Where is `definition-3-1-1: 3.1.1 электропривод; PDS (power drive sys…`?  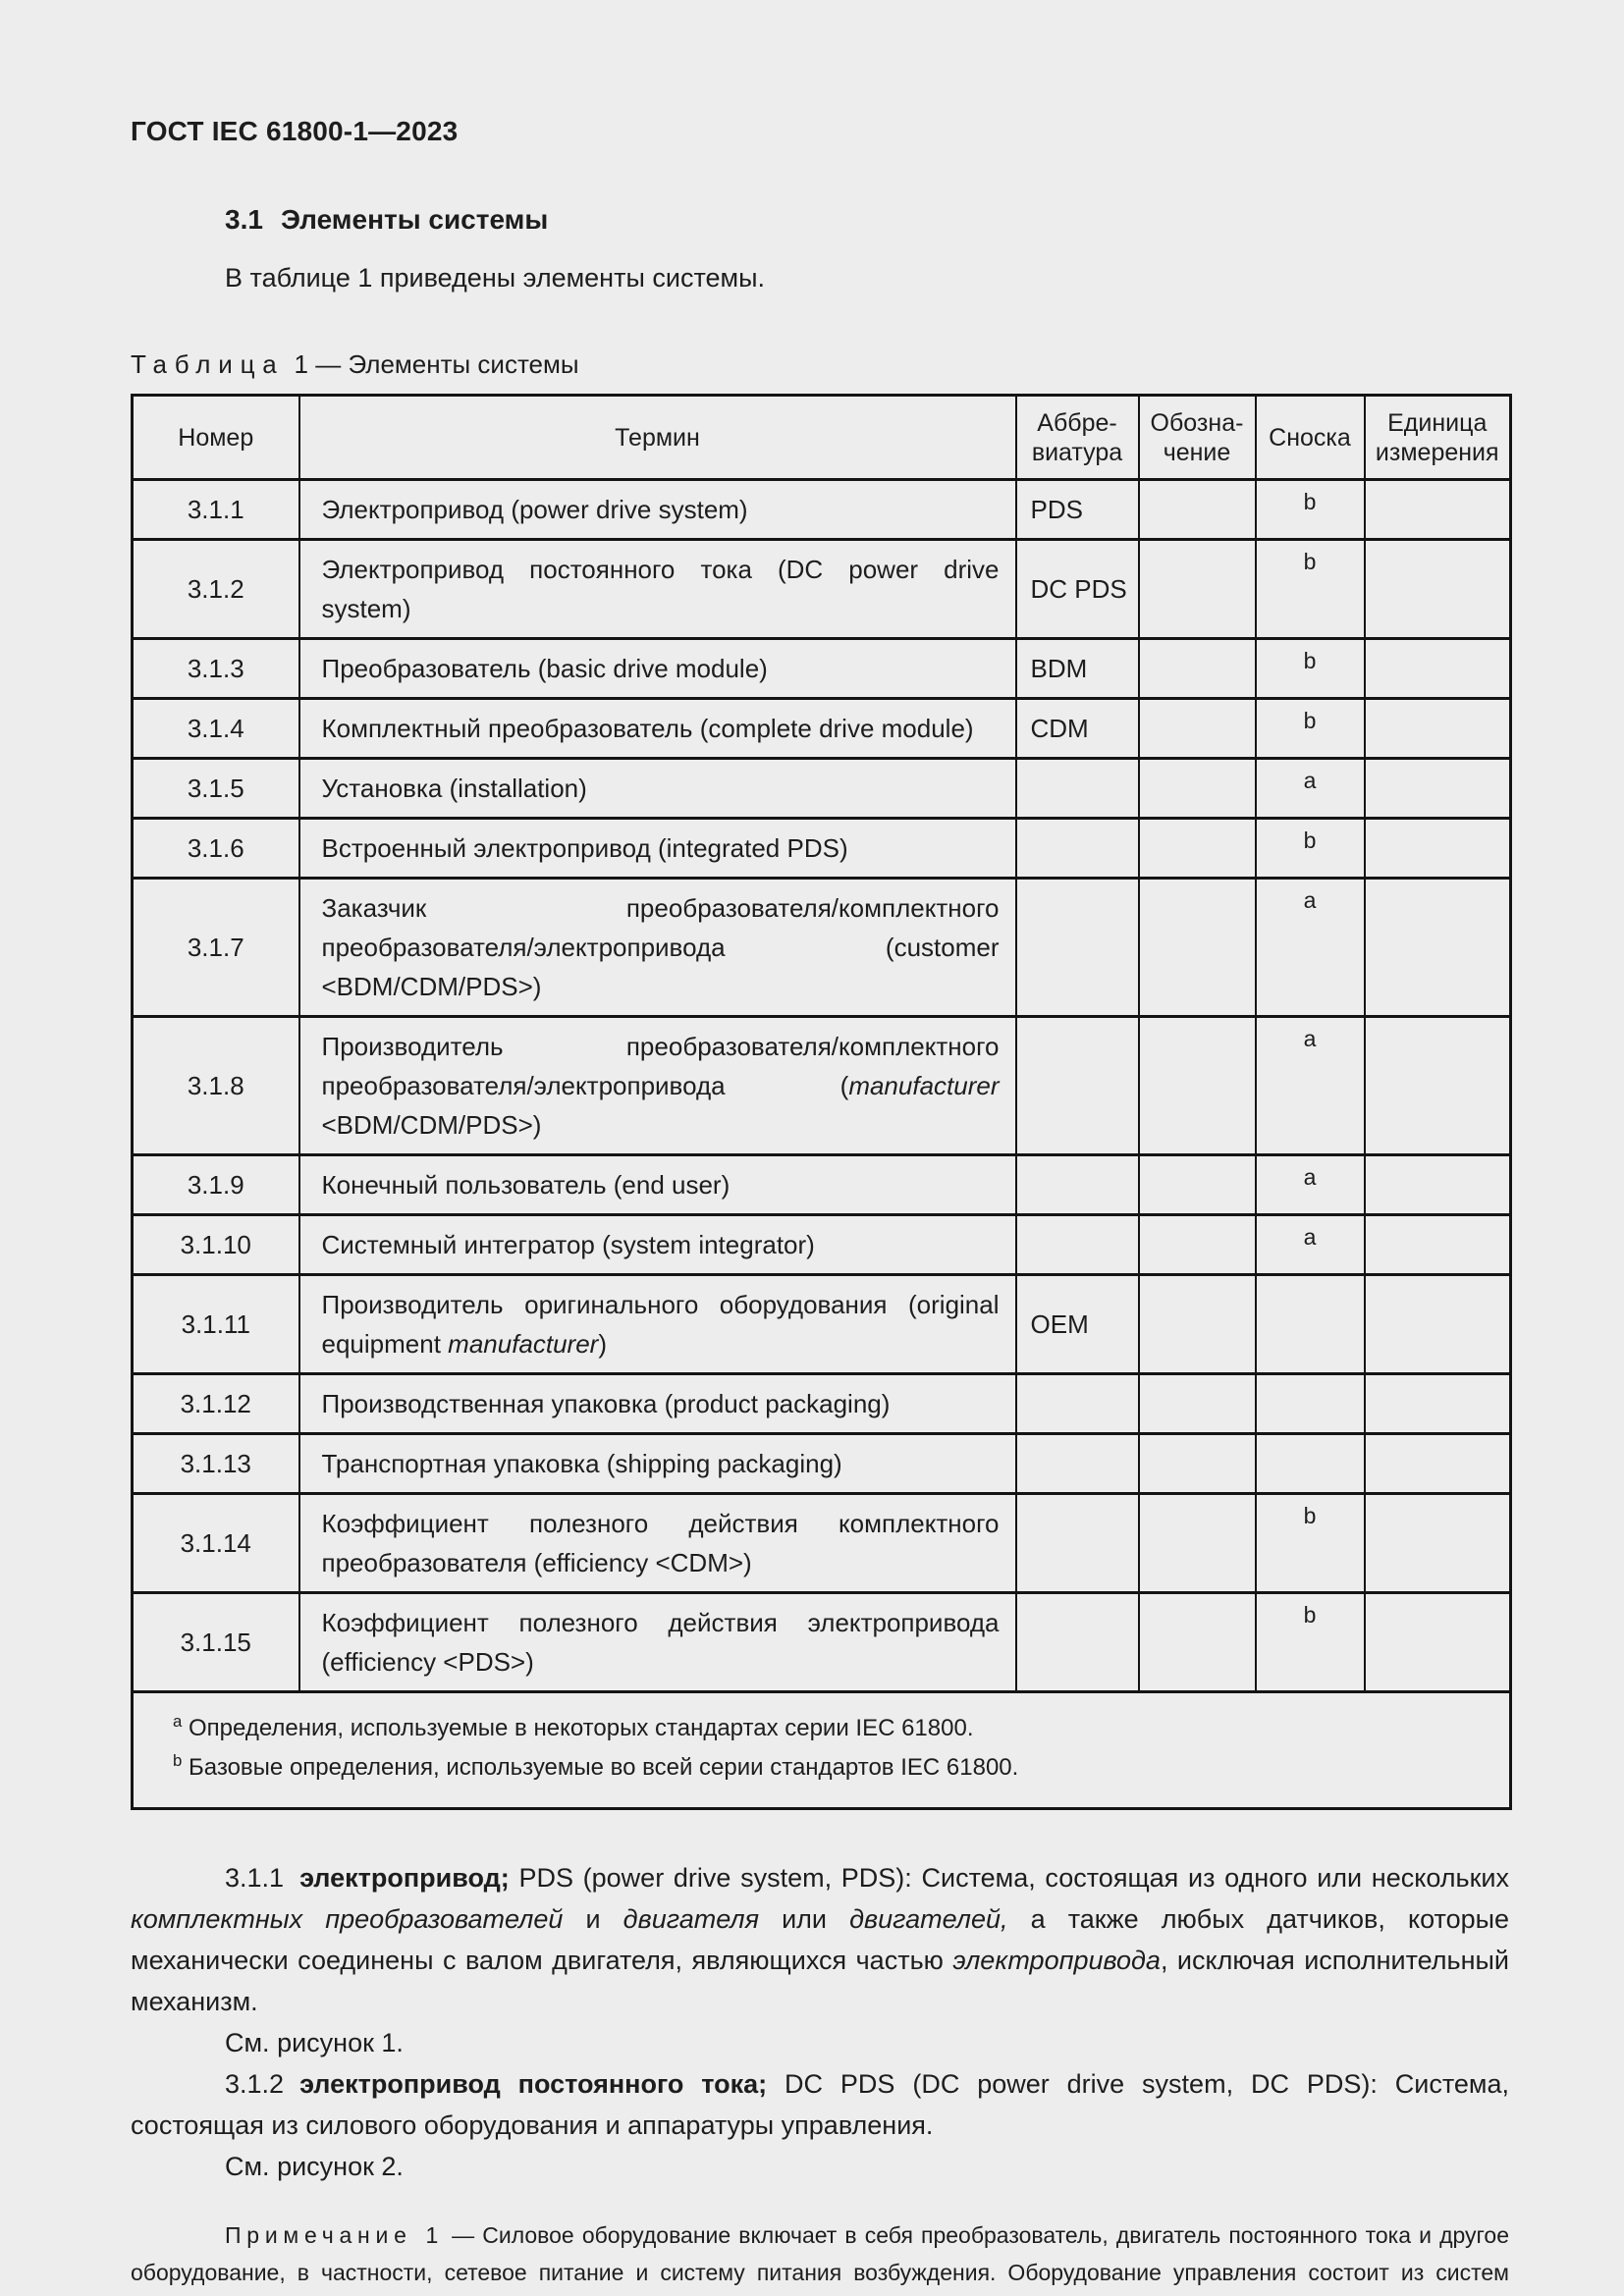
definition-3-1-1: 3.1.1 электропривод; PDS (power drive sys… is located at coordinates (820, 1939).